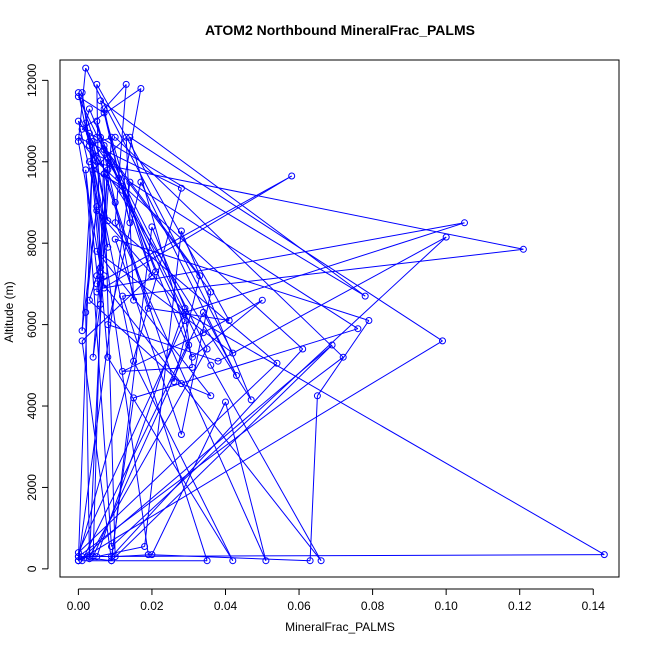  What do you see at coordinates (299, 606) in the screenshot?
I see `x-tick-label: 0.06` at bounding box center [299, 606].